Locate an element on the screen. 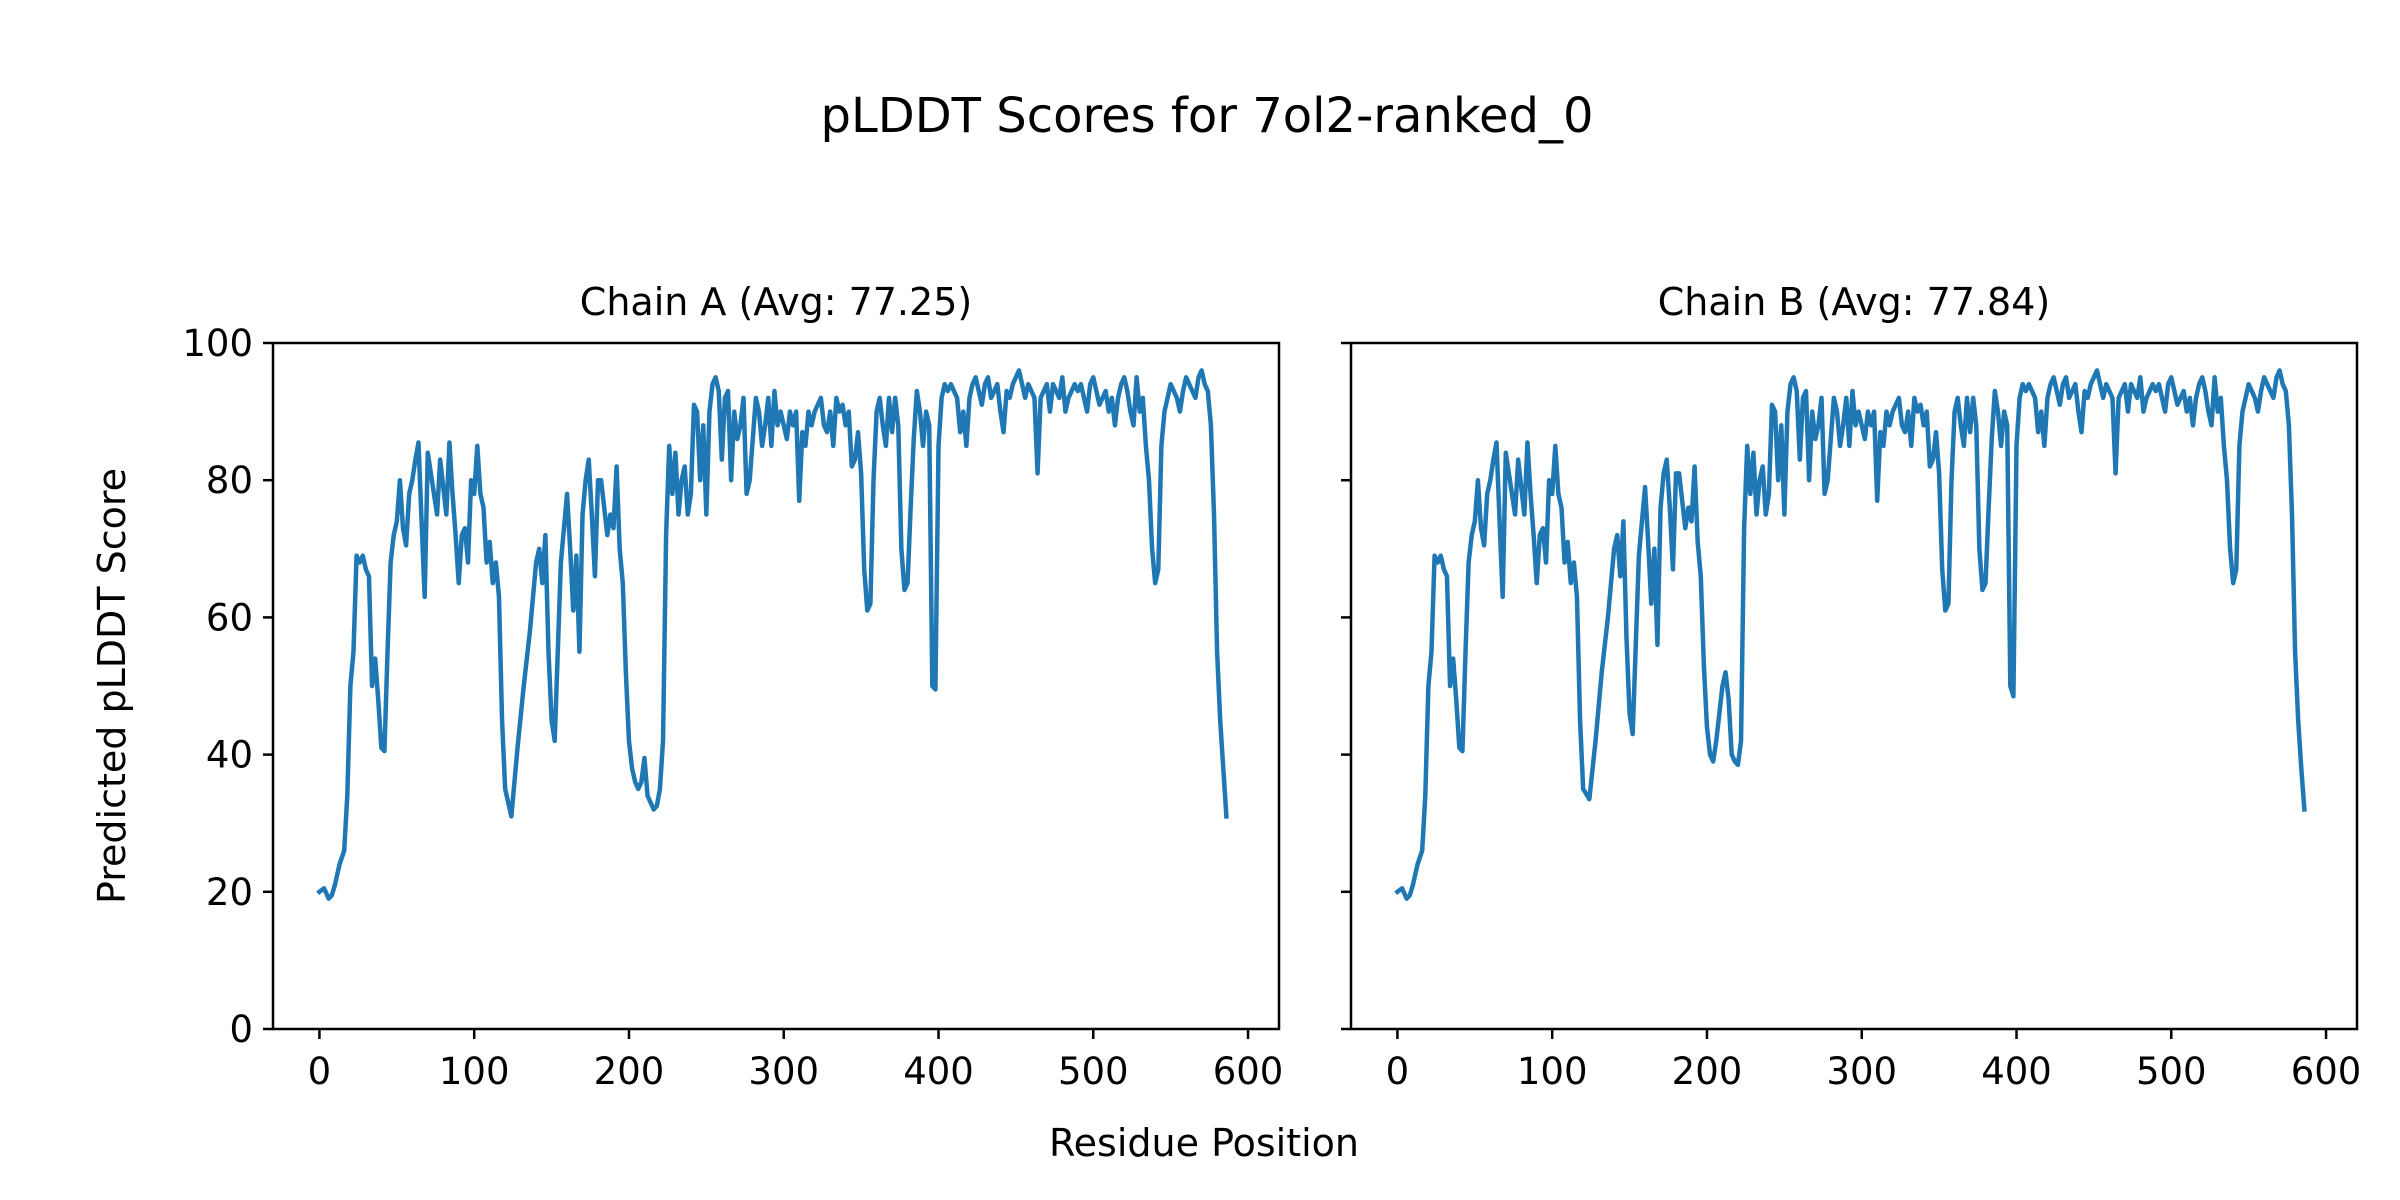  x-tick-label-chain-b: 300 is located at coordinates (1861, 1071).